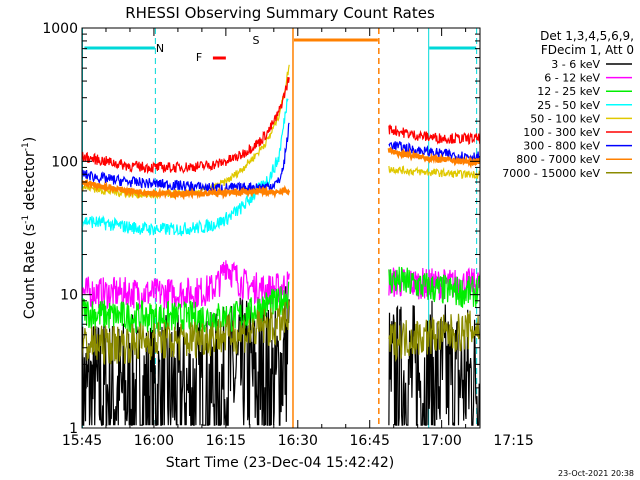  Describe the element at coordinates (60, 29) in the screenshot. I see `y-tick-label-3: 1000` at that location.